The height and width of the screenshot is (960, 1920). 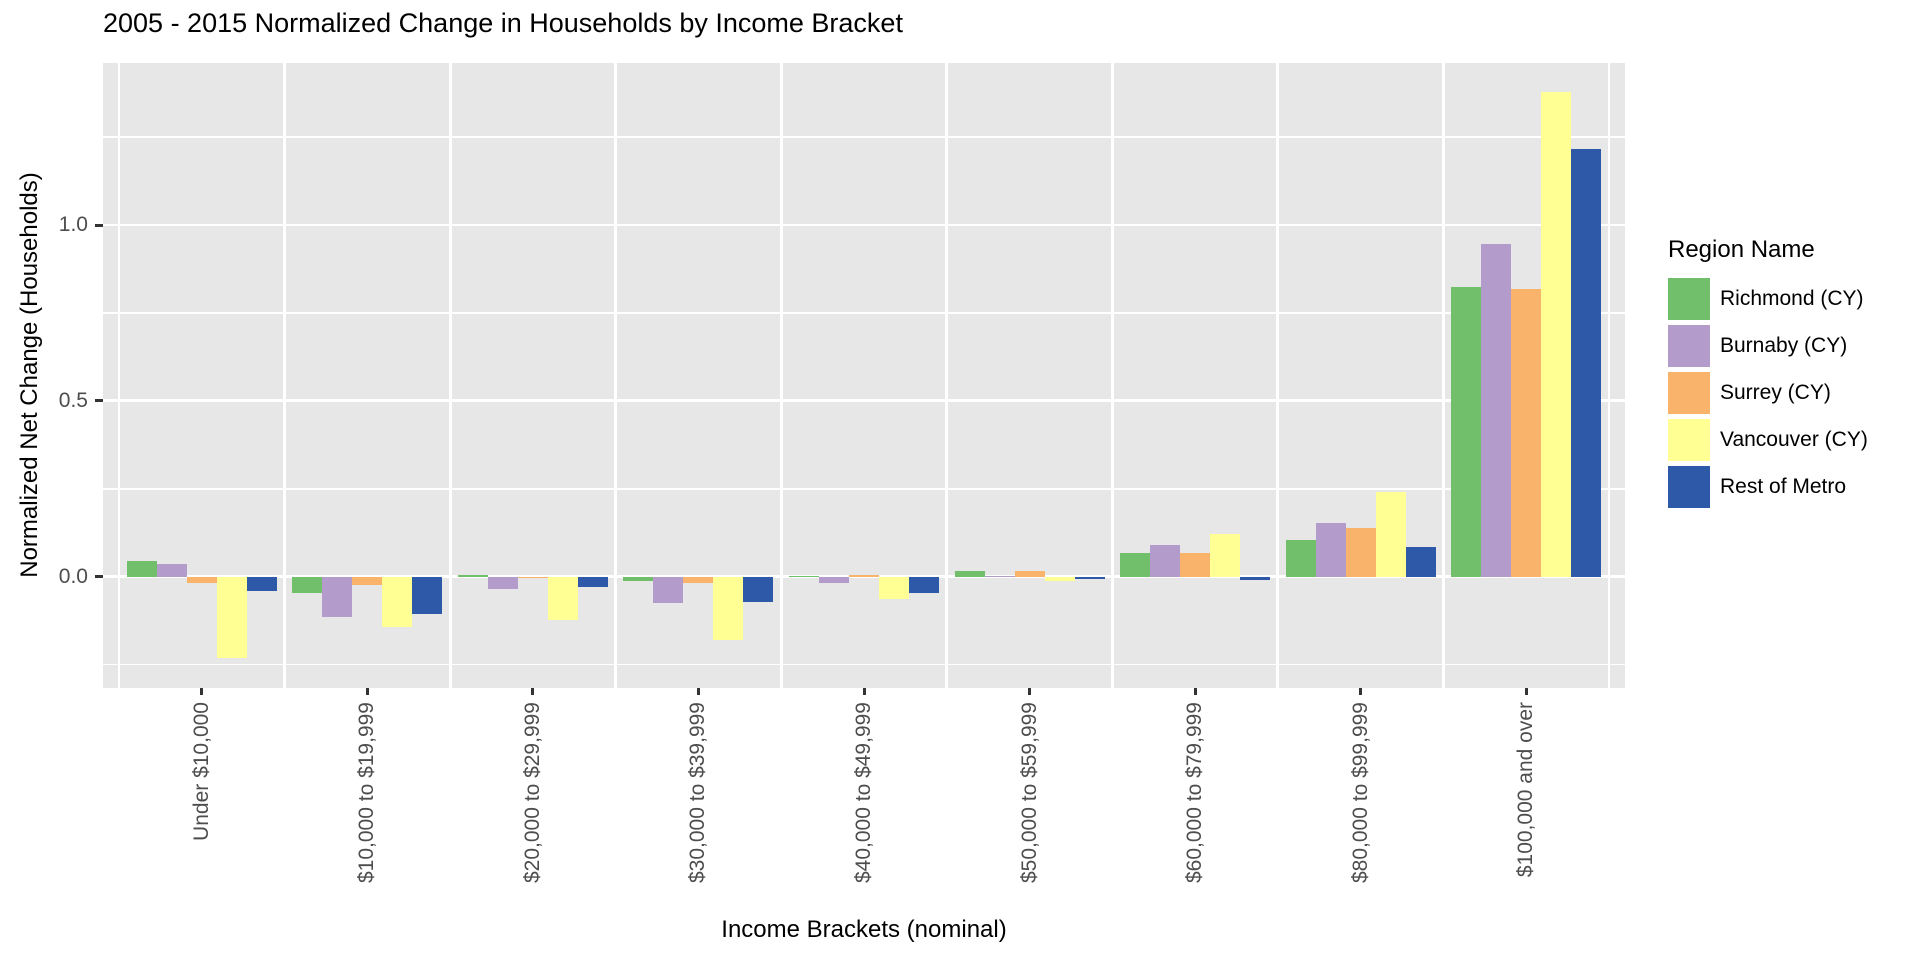 What do you see at coordinates (73, 576) in the screenshot?
I see `y-tick-label: 0.0` at bounding box center [73, 576].